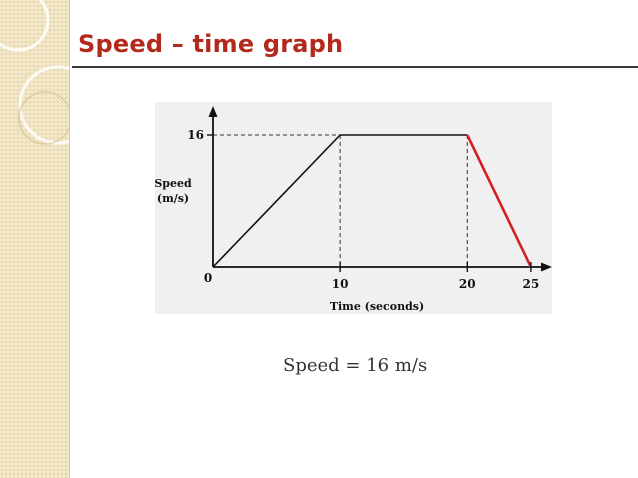 The height and width of the screenshot is (478, 638). I want to click on y-tick-label-16: 16, so click(195, 135).